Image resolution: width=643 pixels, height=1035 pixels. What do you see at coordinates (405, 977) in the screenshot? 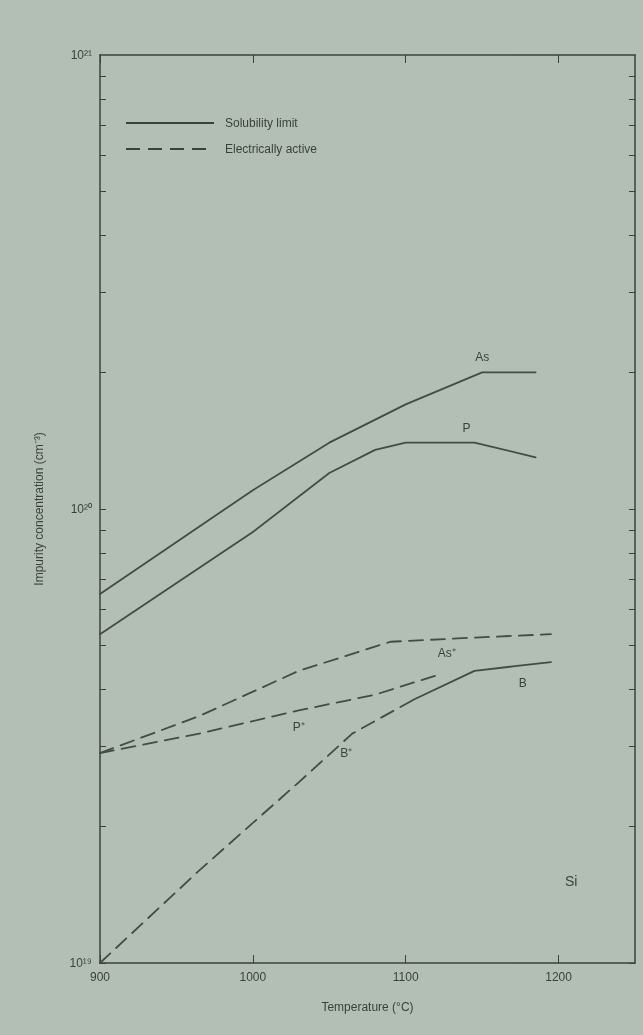
I see `x-tick-label: 1100` at bounding box center [405, 977].